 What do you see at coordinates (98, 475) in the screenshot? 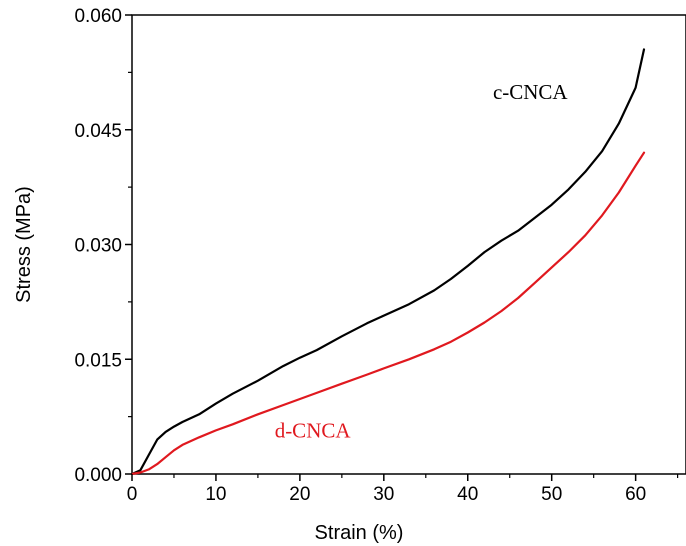
I see `y-tick-label: 0.000` at bounding box center [98, 475].